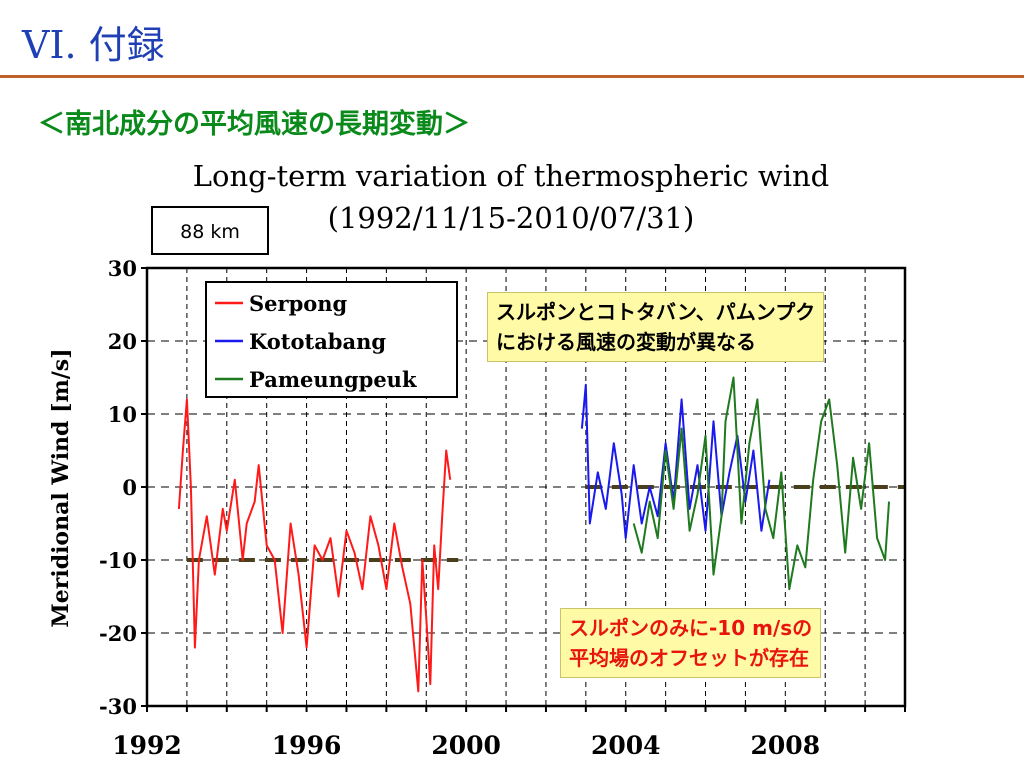 Image resolution: width=1024 pixels, height=768 pixels. What do you see at coordinates (254, 124) in the screenshot?
I see `slide-subtitle: ＜南北成分の平均風速の長期変動＞` at bounding box center [254, 124].